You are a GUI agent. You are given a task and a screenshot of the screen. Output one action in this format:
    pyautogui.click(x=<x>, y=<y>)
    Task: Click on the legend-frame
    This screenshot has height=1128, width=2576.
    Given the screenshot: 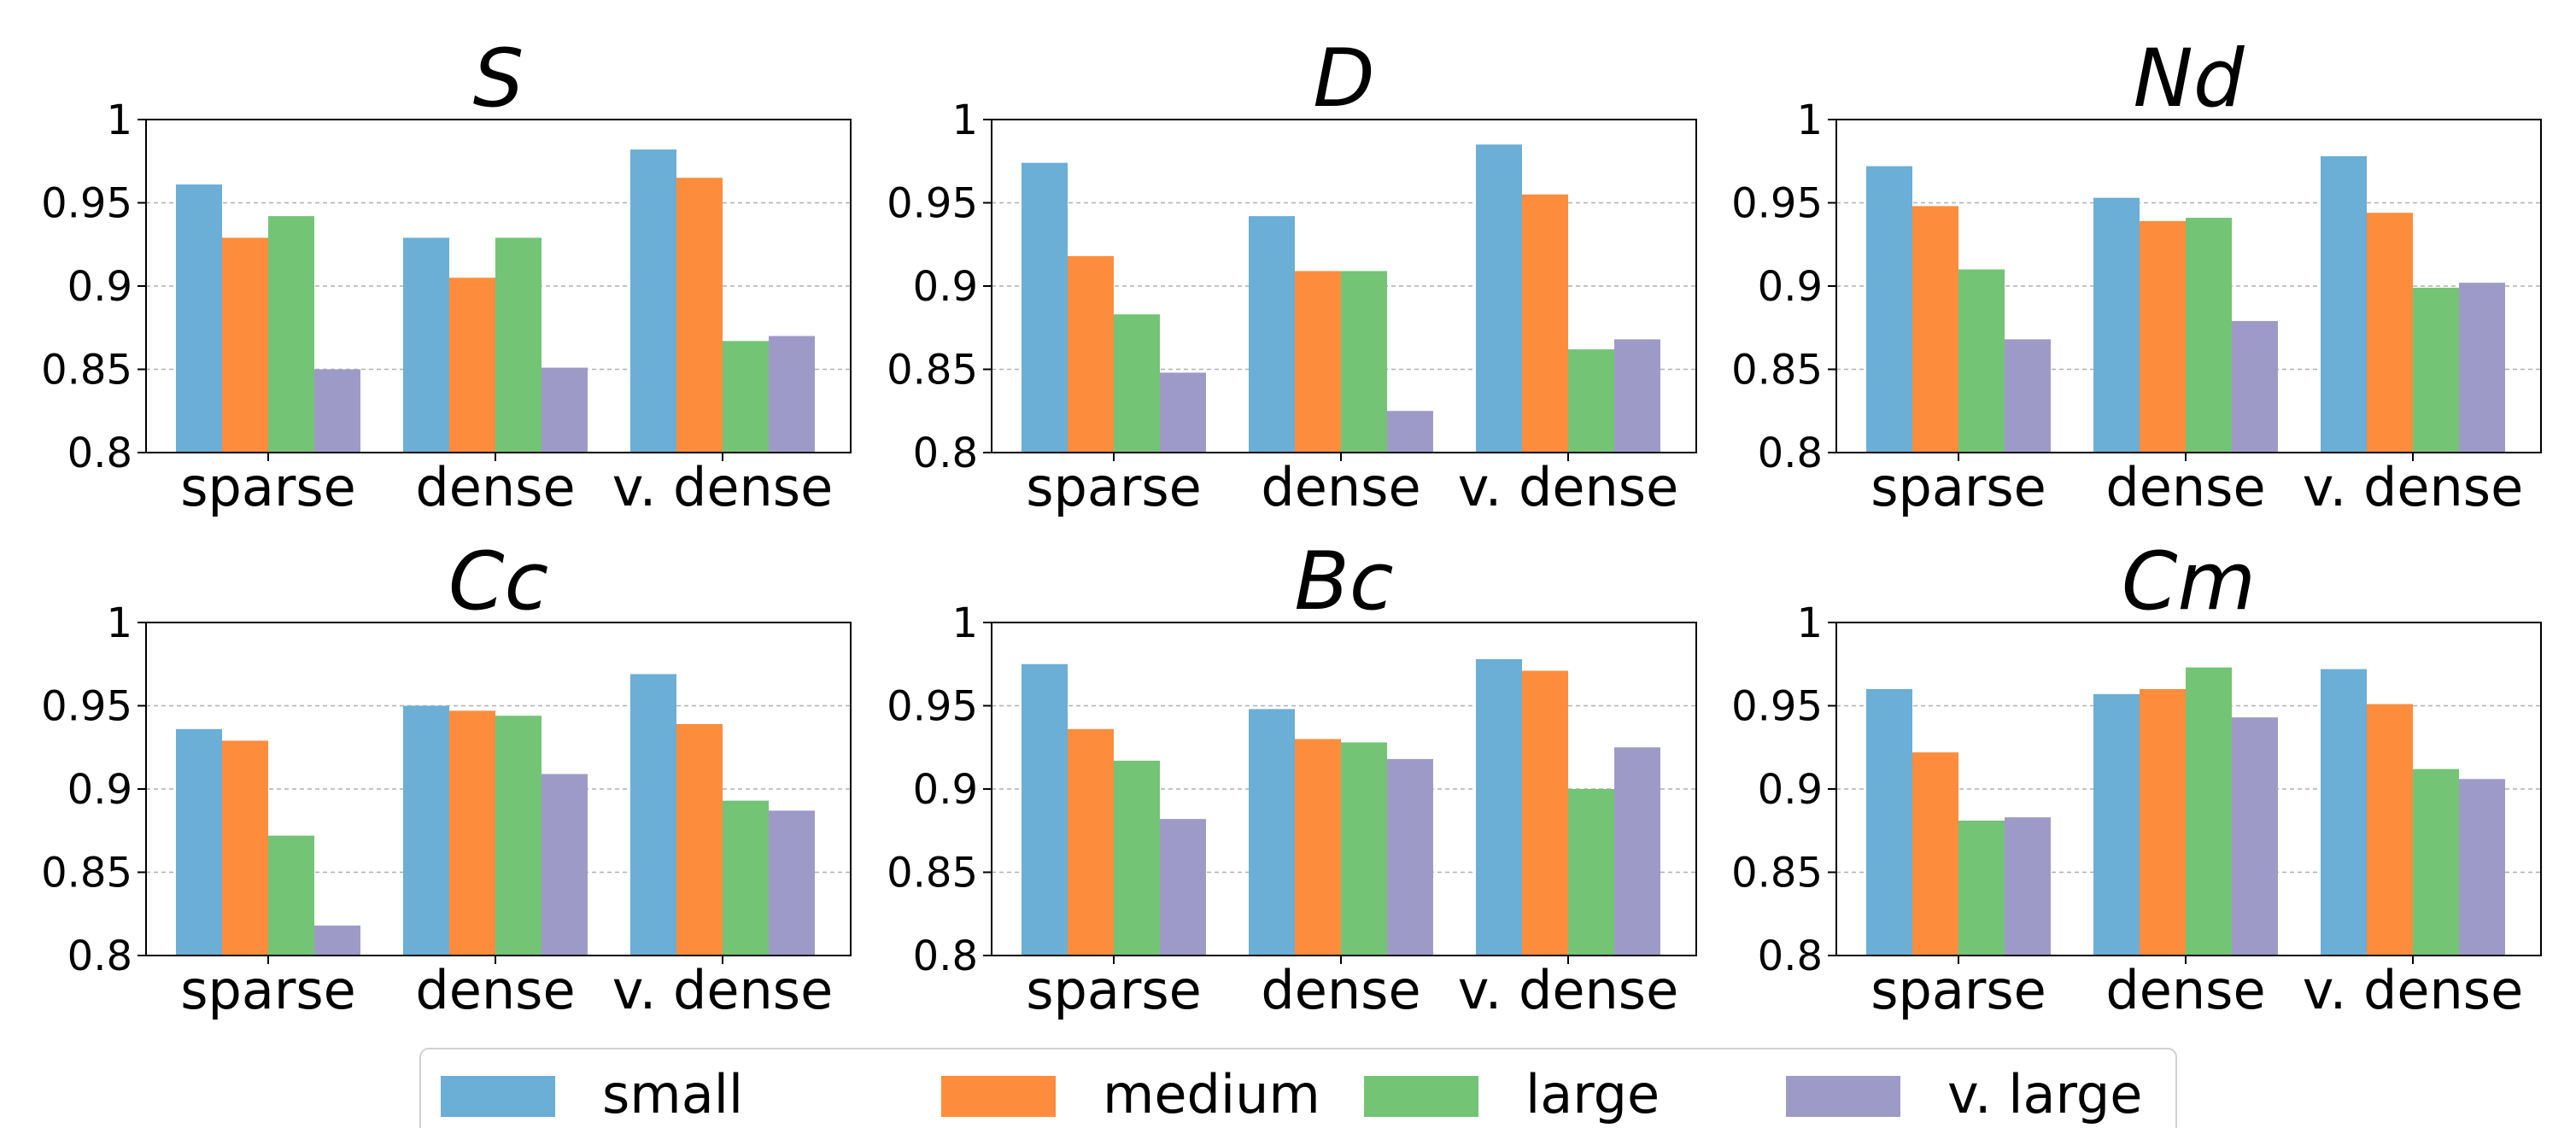 What is the action you would take?
    pyautogui.click(x=1298, y=1088)
    